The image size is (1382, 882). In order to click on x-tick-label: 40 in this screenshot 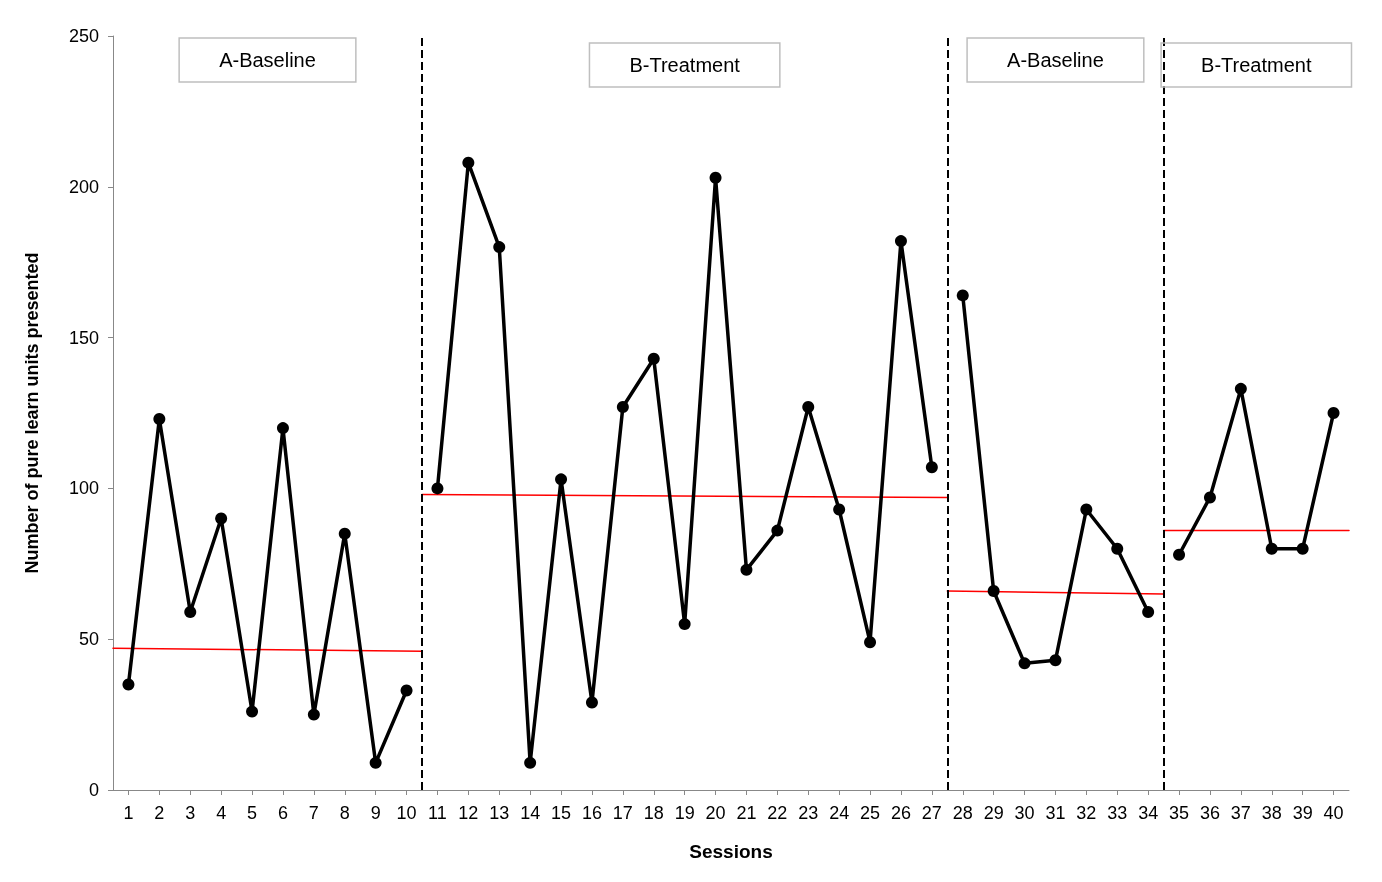, I will do `click(1333, 813)`.